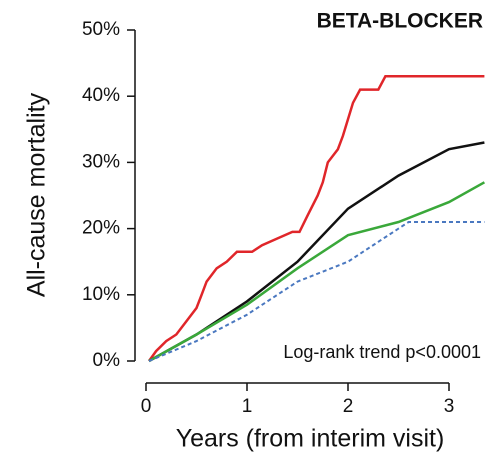 This screenshot has height=463, width=495. Describe the element at coordinates (310, 439) in the screenshot. I see `x-axis-title: Years (from interim visit)` at that location.